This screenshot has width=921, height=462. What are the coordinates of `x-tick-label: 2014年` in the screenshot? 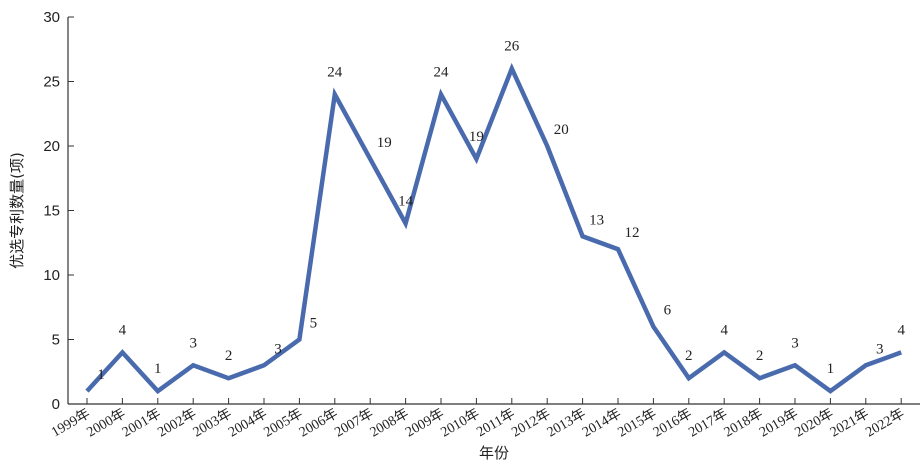 It's located at (602, 423).